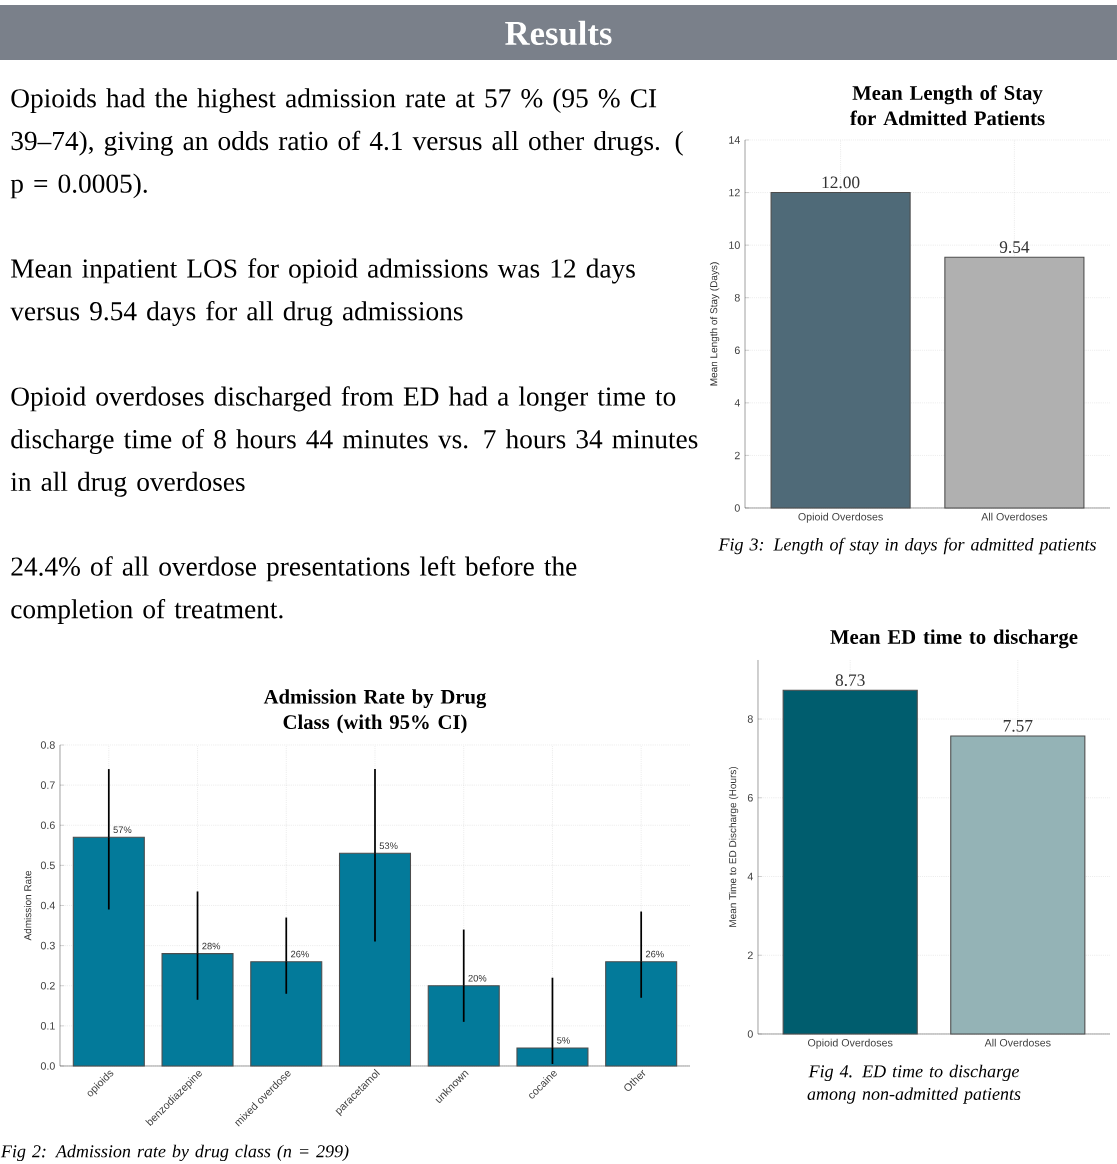 Image resolution: width=1117 pixels, height=1164 pixels. I want to click on y-axis-title: Mean Length of Stay (Days), so click(714, 324).